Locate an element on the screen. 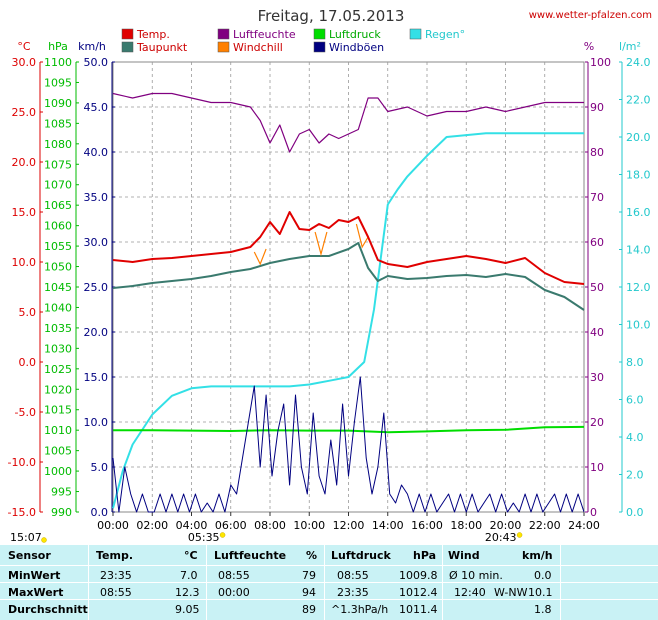 This screenshot has width=658, height=620. series-taupunkt is located at coordinates (348, 276).